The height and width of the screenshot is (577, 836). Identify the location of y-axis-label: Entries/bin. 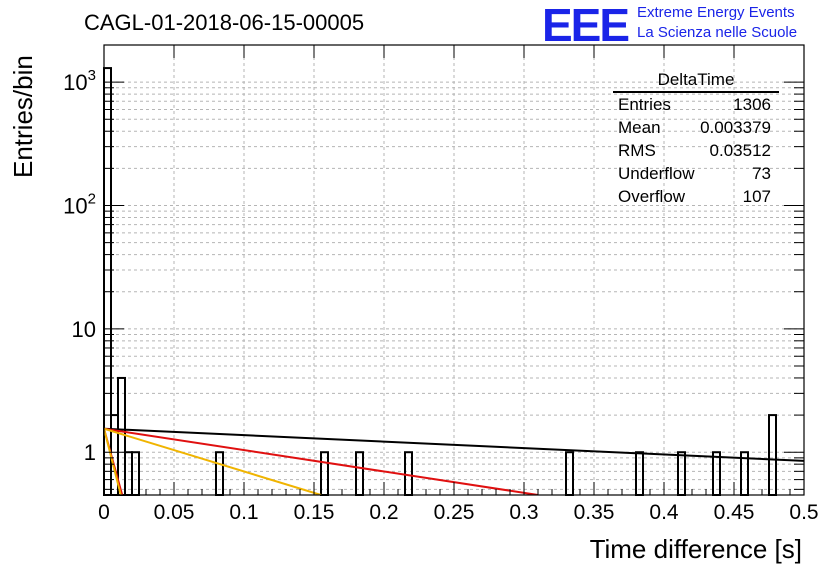
(23, 116).